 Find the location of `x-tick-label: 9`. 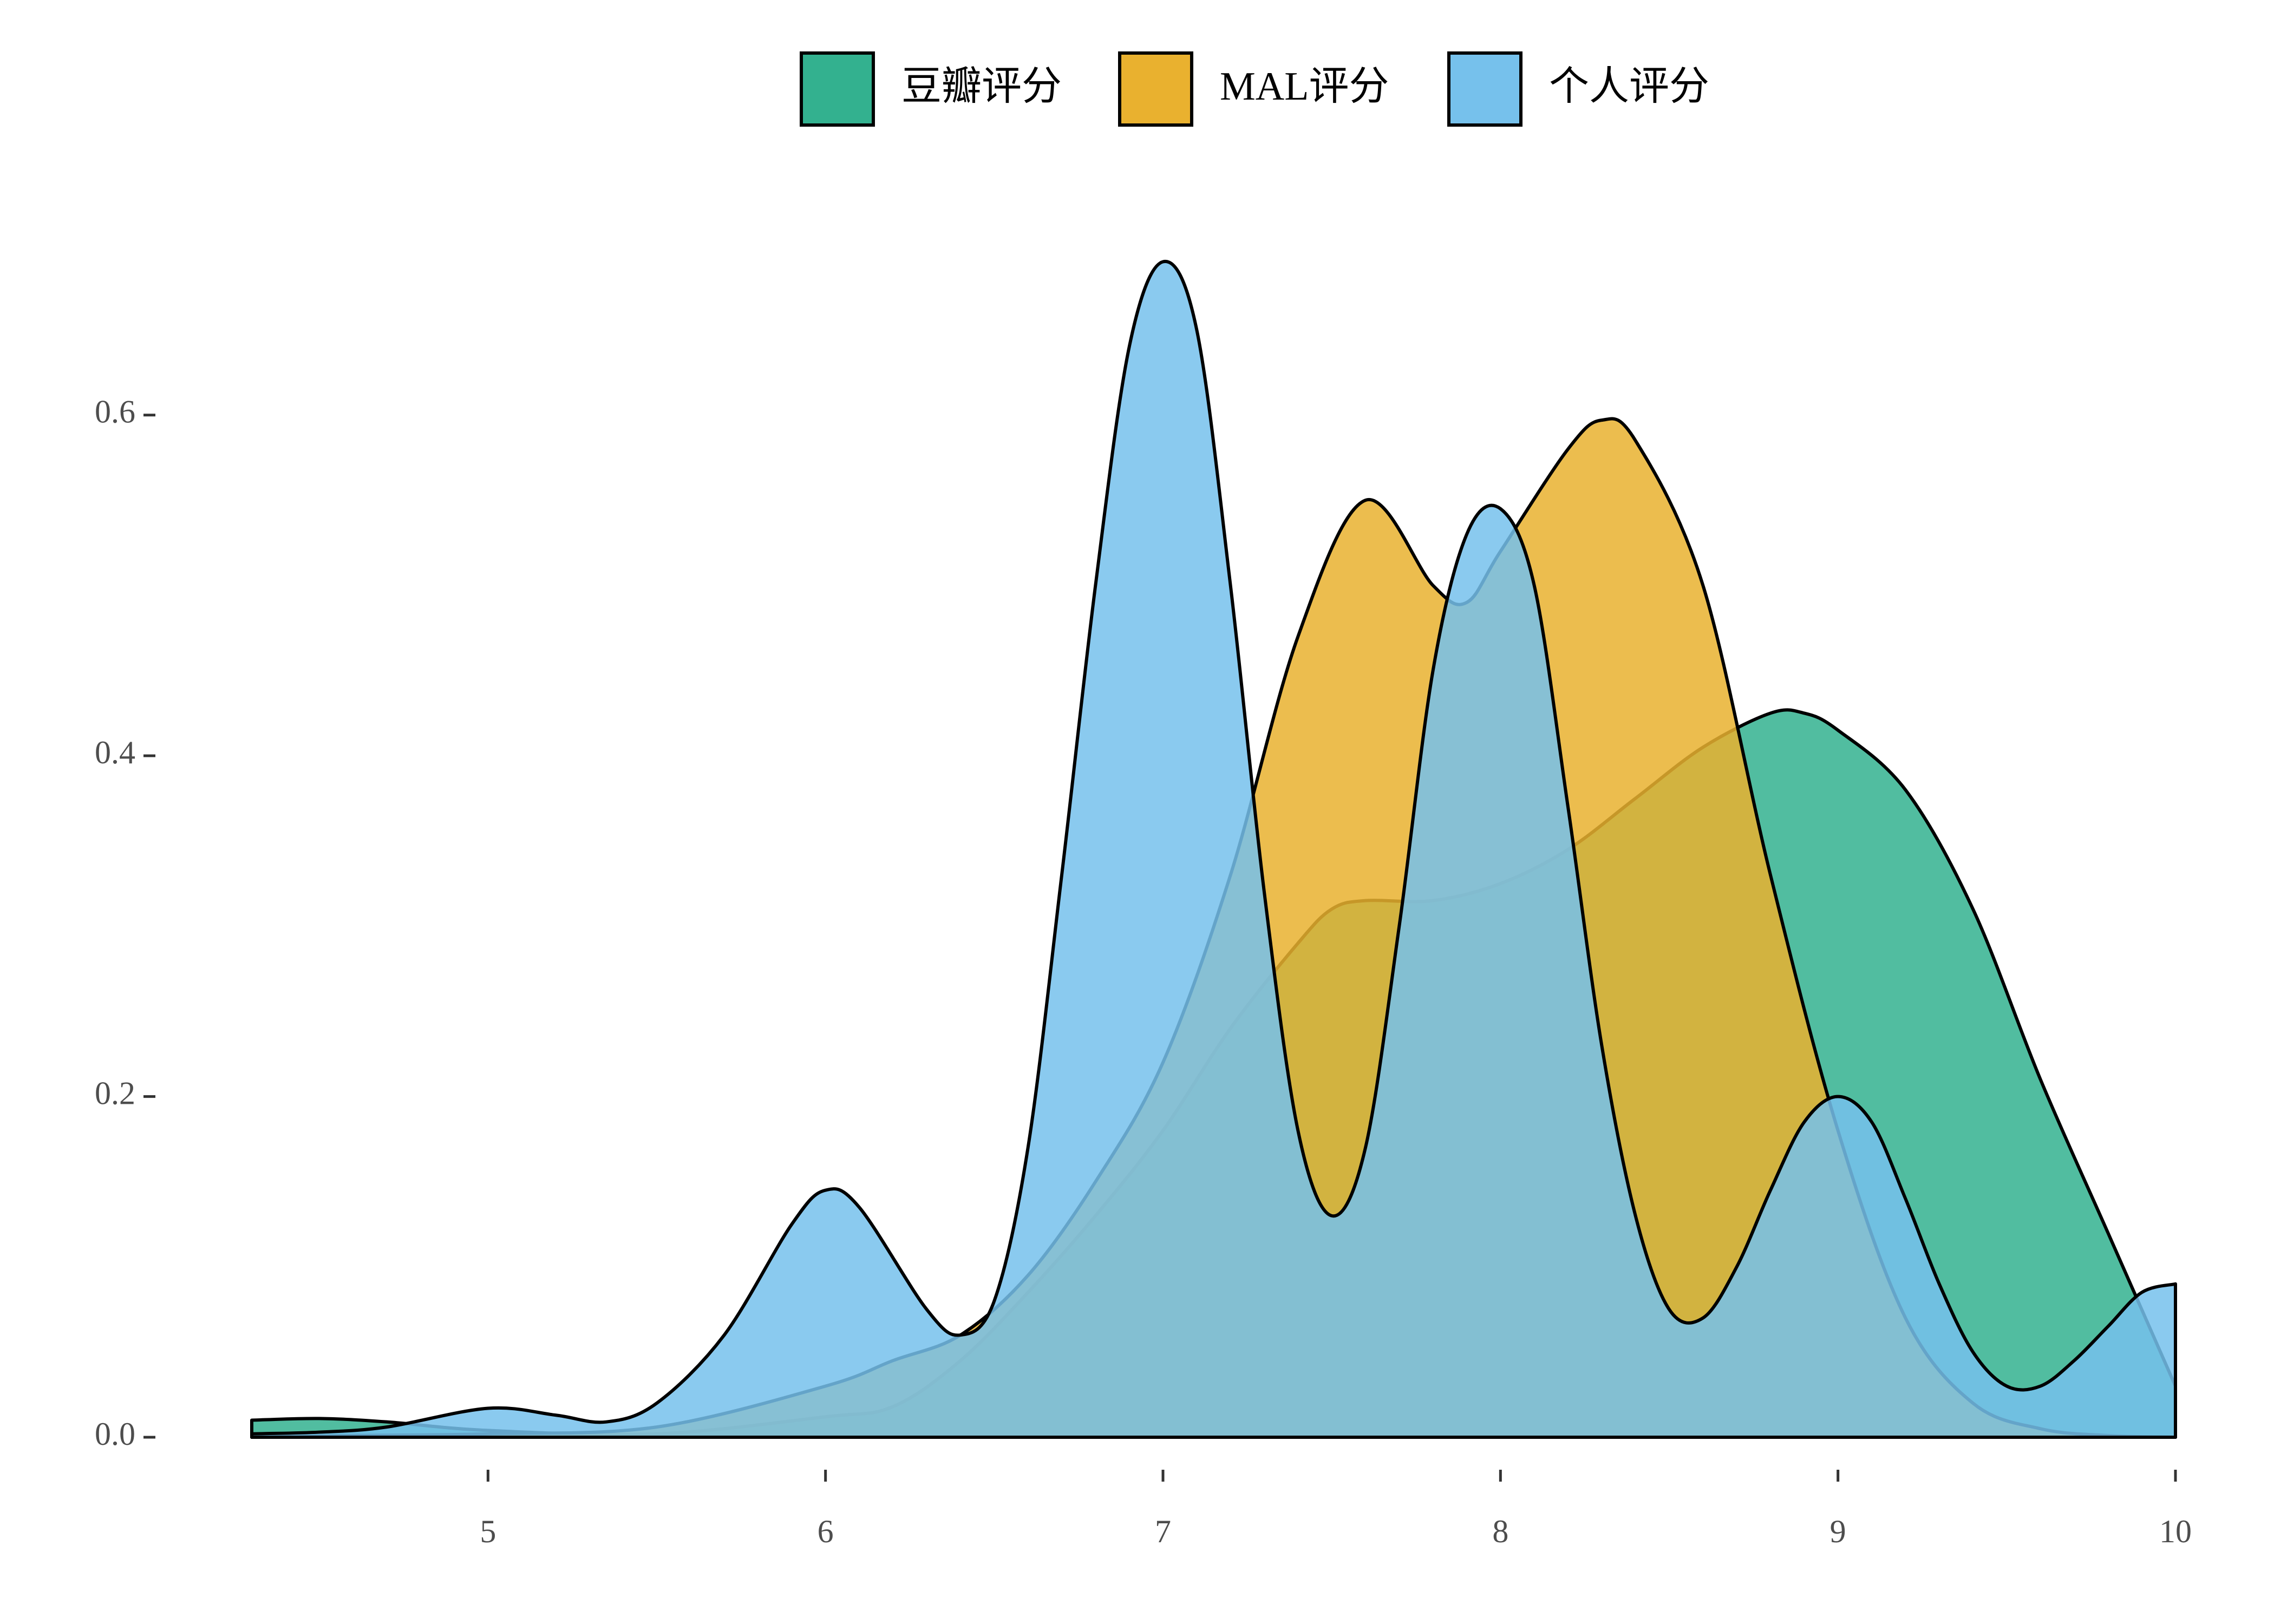

x-tick-label: 9 is located at coordinates (1838, 1532).